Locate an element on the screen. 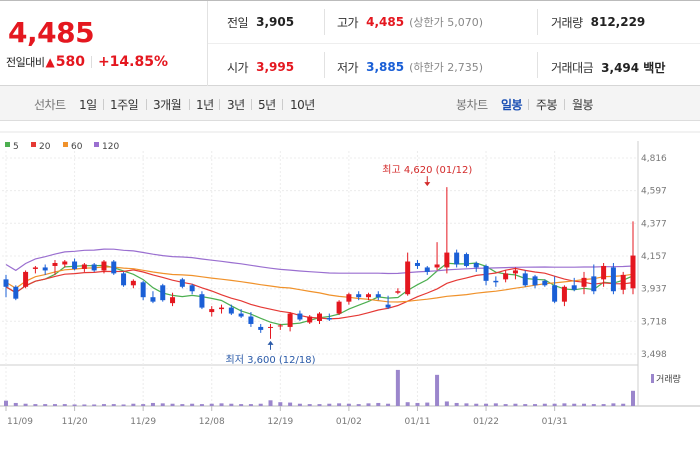  legend-label: 120 is located at coordinates (110, 147).